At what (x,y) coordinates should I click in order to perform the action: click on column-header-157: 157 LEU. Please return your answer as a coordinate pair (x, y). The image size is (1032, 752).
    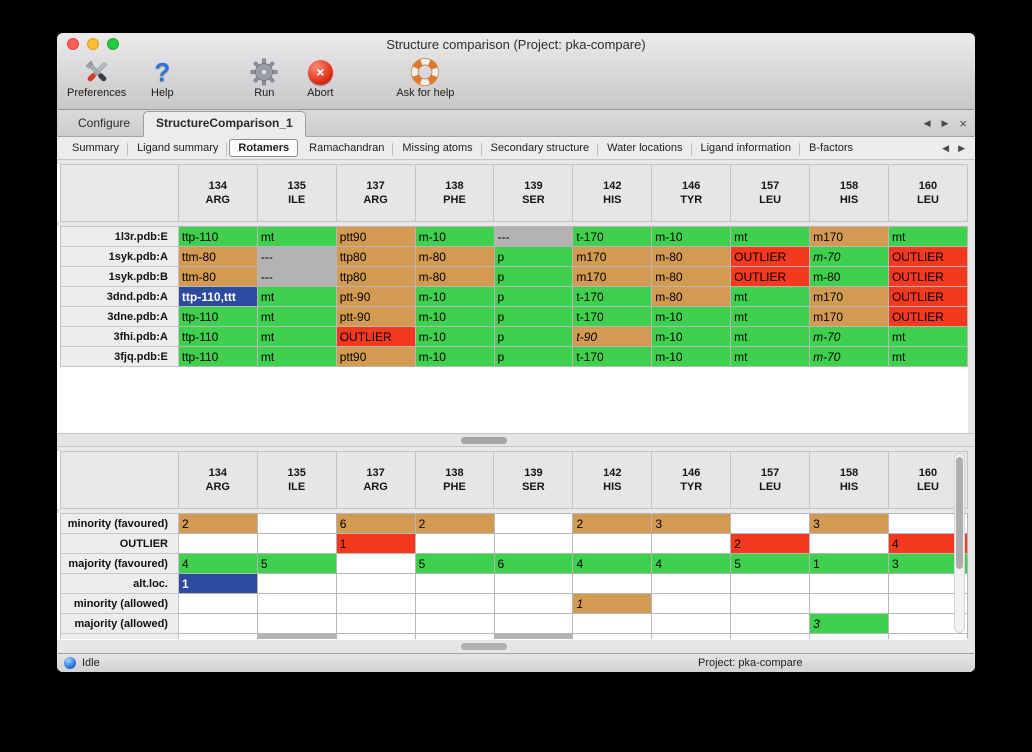
    Looking at the image, I should click on (770, 193).